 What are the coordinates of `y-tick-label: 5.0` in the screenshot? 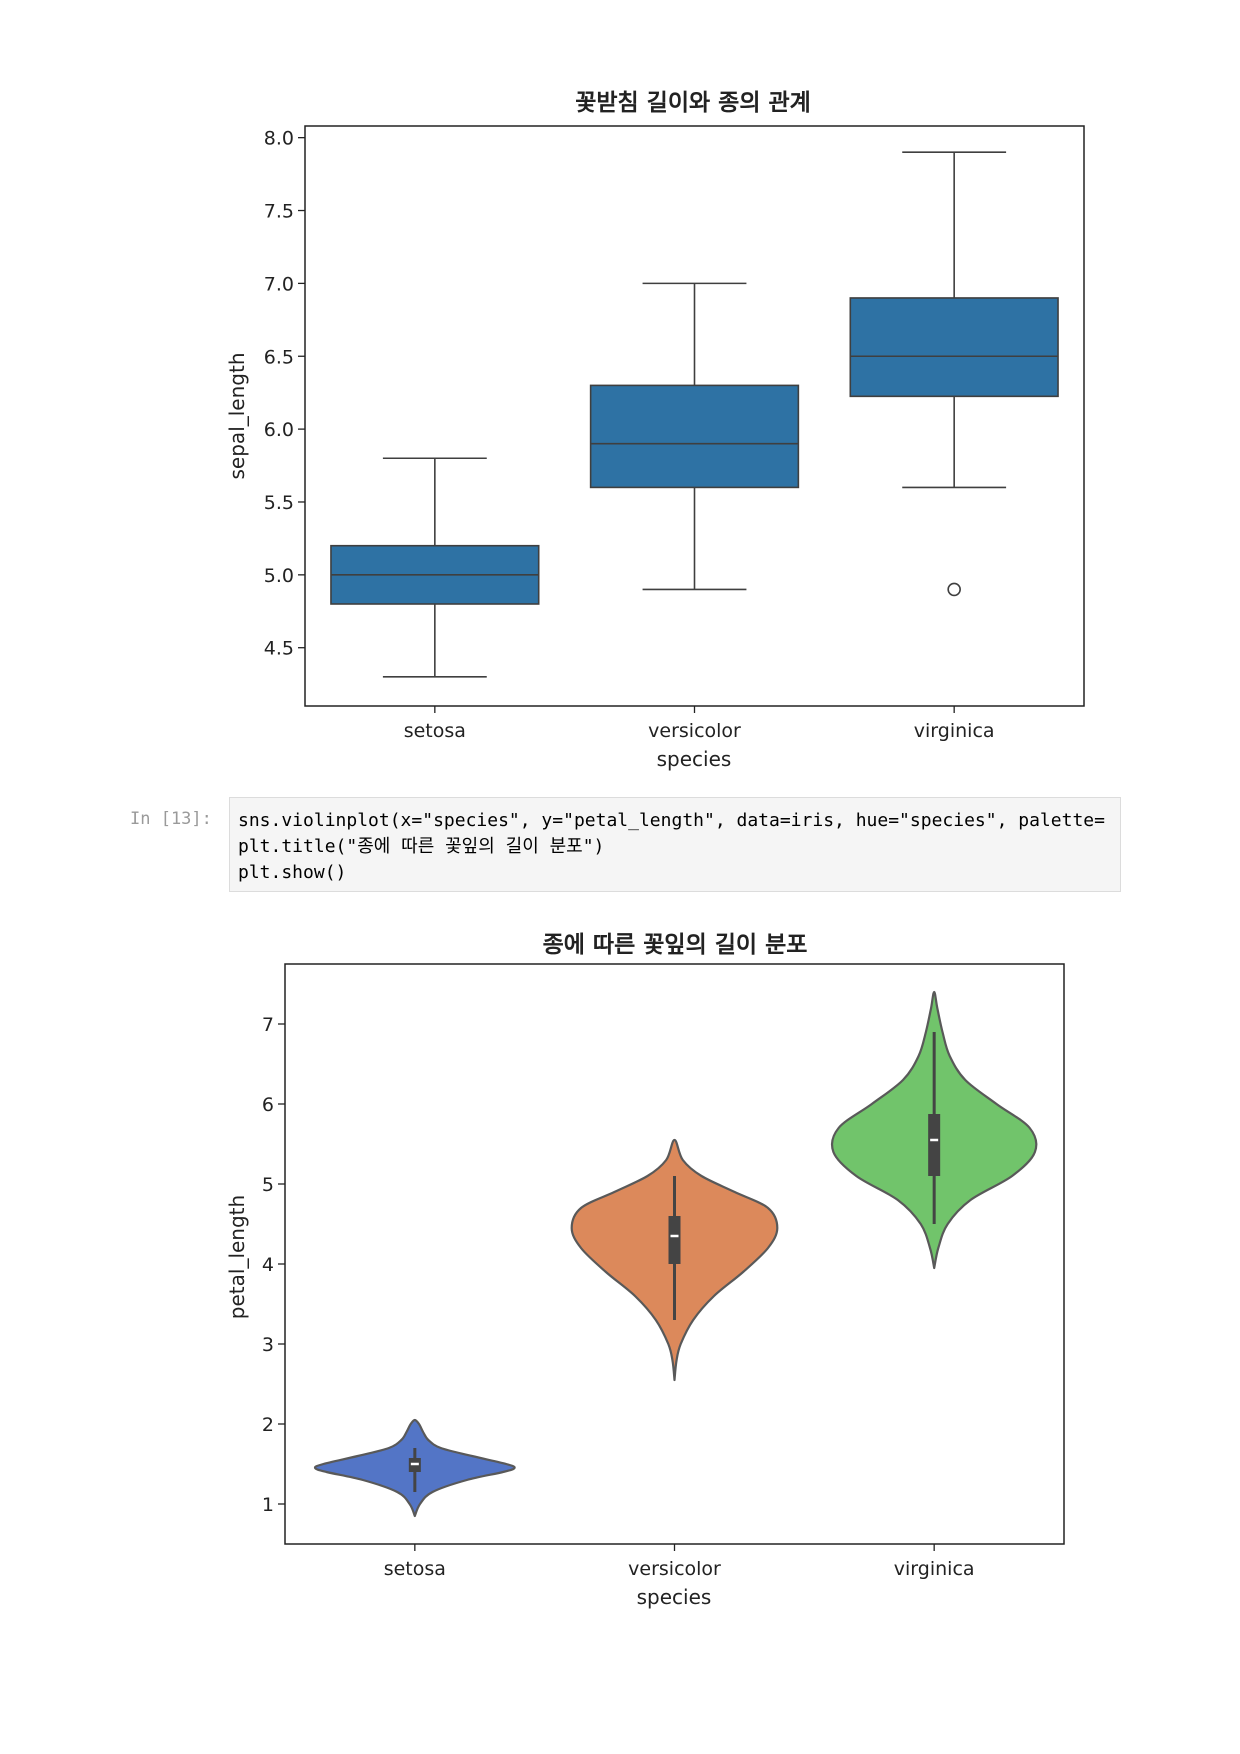 It's located at (279, 576).